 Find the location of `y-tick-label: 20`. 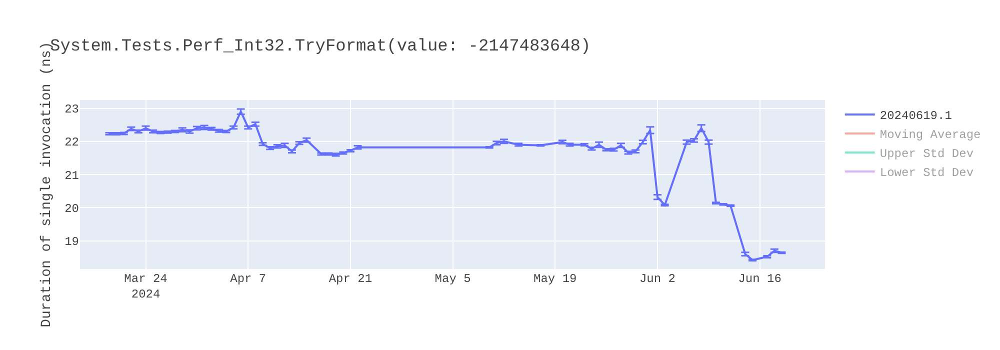

y-tick-label: 20 is located at coordinates (71, 209).